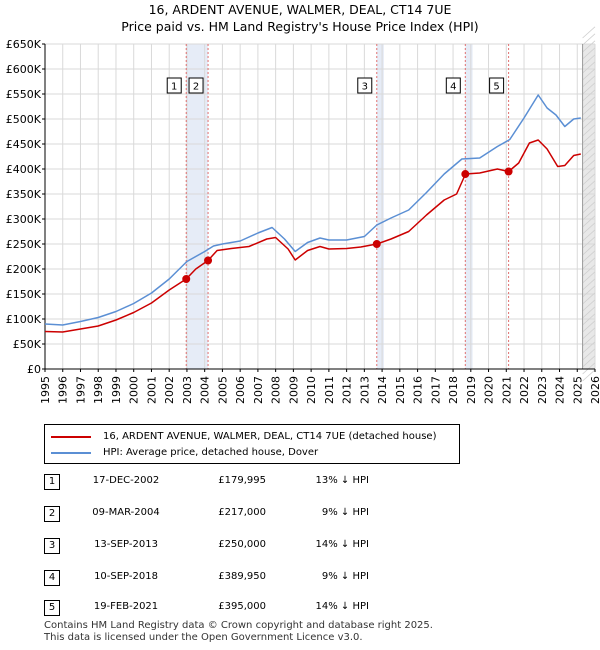  Describe the element at coordinates (52, 578) in the screenshot. I see `sale-number-badge: 4` at that location.